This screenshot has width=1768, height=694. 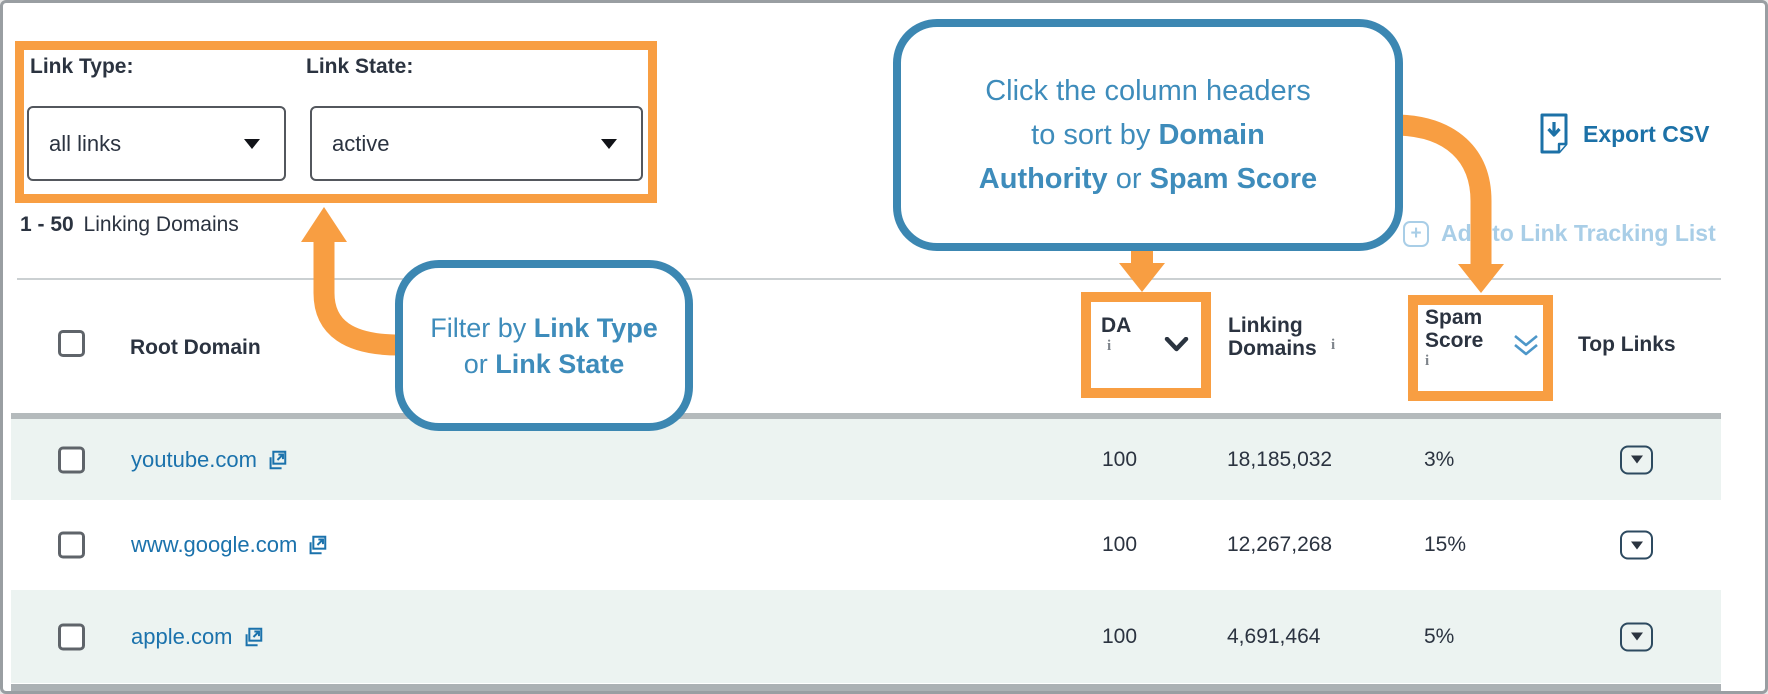 What do you see at coordinates (1627, 344) in the screenshot?
I see `column-header-top-links: Top Links` at bounding box center [1627, 344].